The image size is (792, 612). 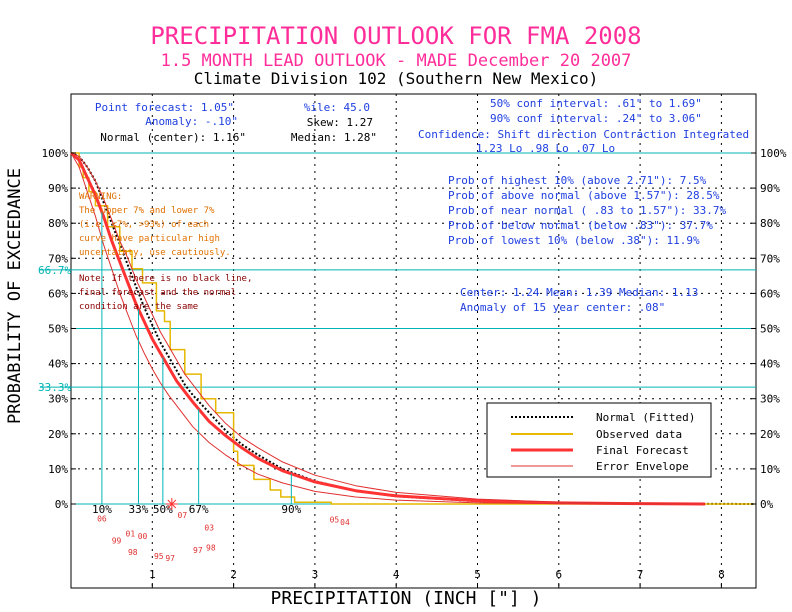 I want to click on y-tick-label-left: 60%, so click(x=58, y=293).